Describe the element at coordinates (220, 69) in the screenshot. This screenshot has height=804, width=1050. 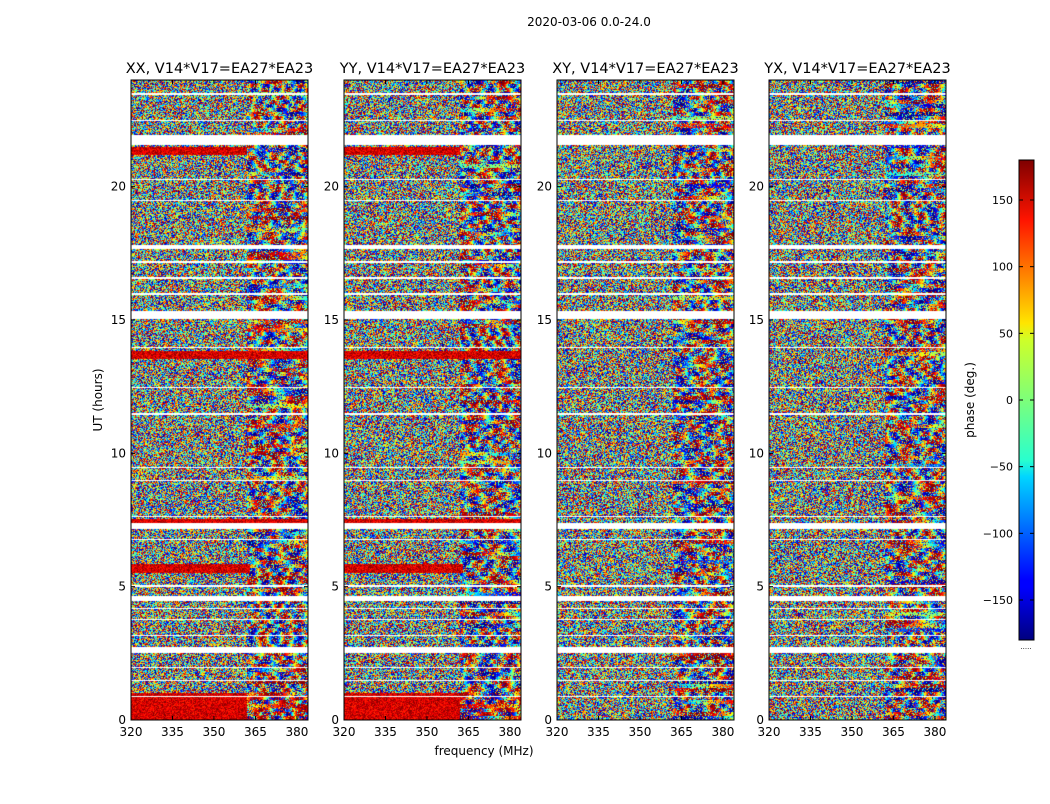
I see `panel-title: XX, V14*V17=EA27*EA23` at that location.